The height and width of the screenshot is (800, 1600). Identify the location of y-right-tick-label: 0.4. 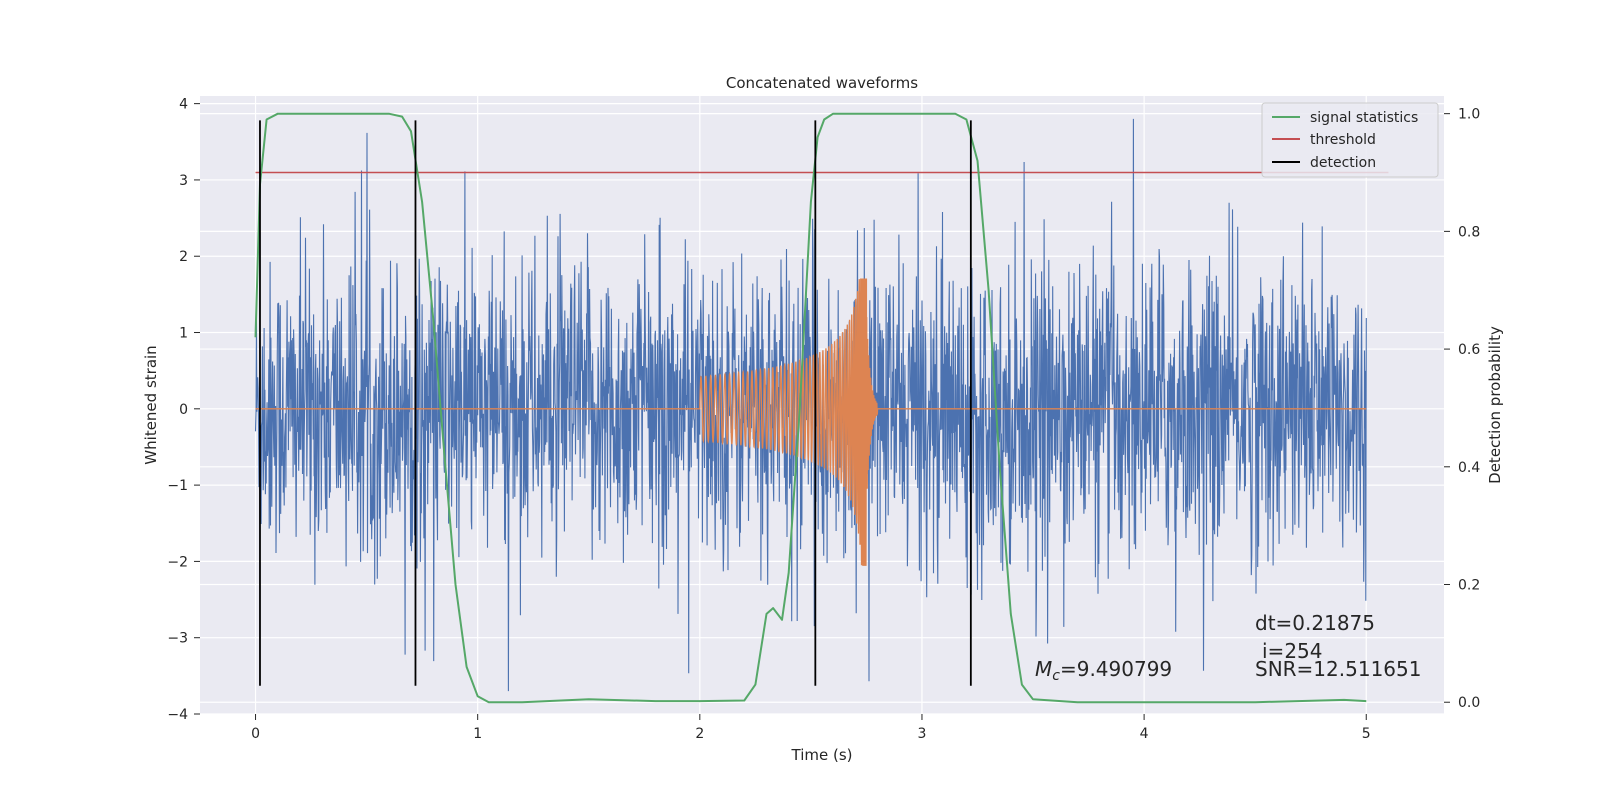
(1469, 468).